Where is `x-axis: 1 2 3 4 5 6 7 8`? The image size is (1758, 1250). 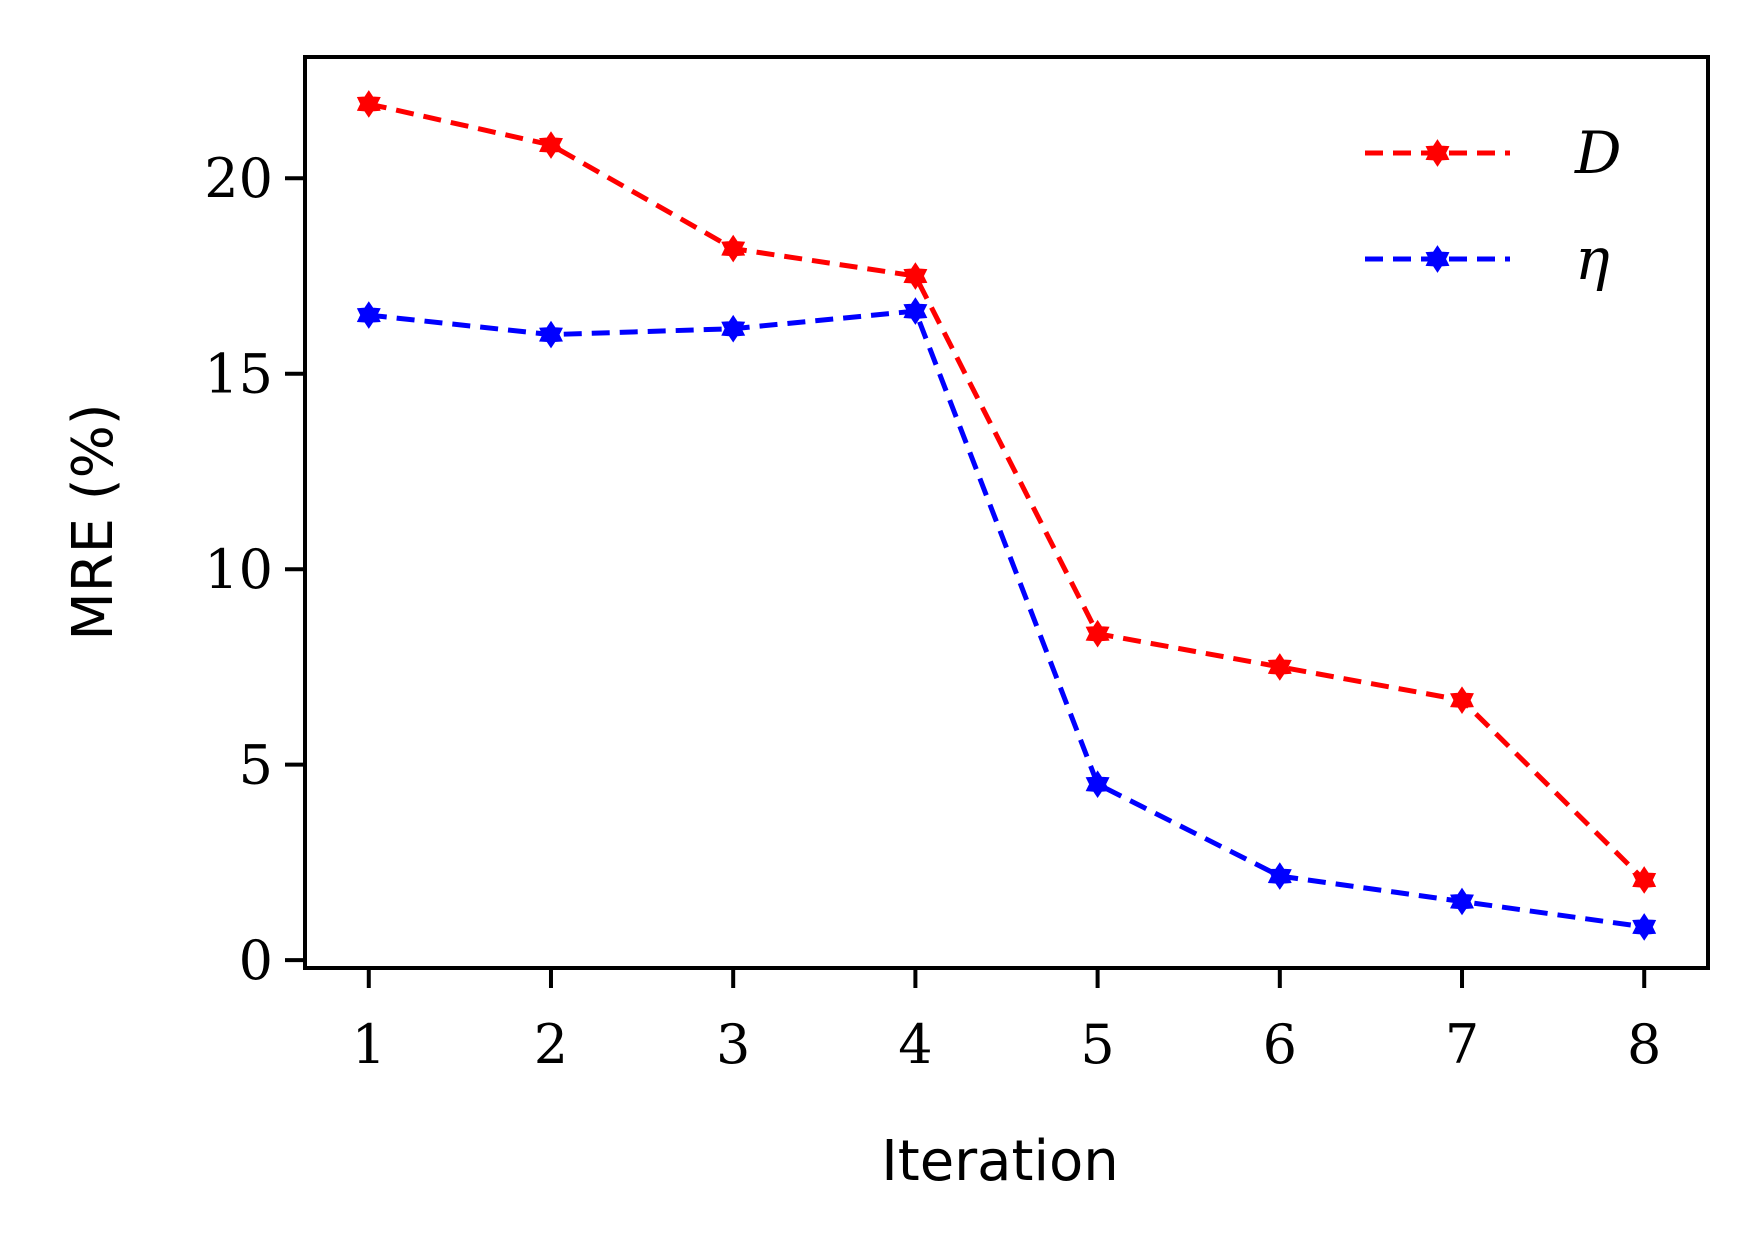 x-axis: 1 2 3 4 5 6 7 8 is located at coordinates (1006, 1022).